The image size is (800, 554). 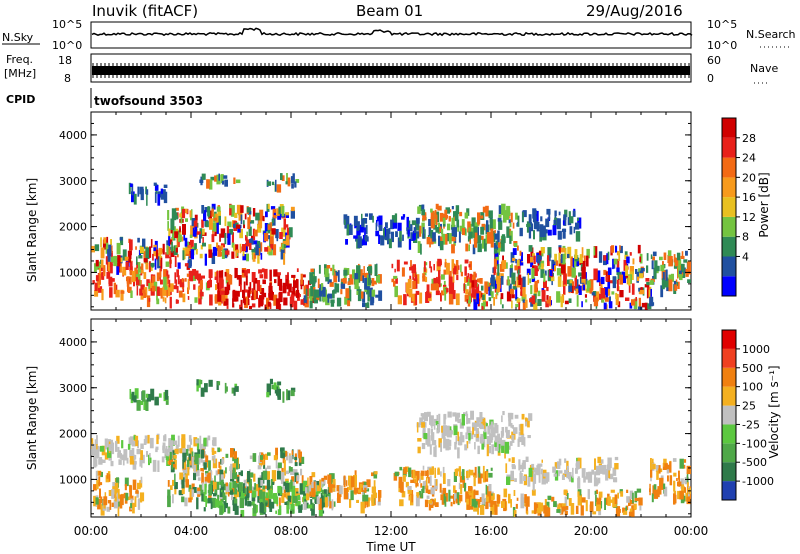 I want to click on velocity-colorbar-tick-label: -25, so click(x=751, y=424).